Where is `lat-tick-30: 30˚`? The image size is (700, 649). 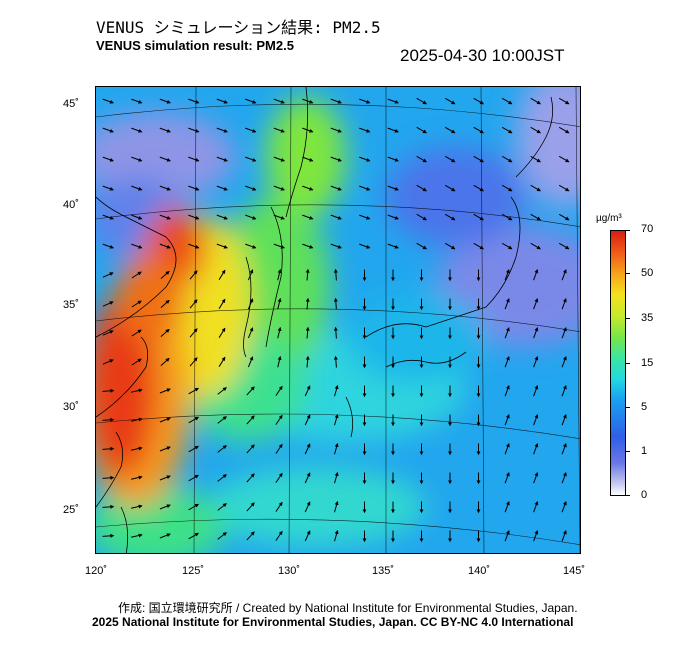
lat-tick-30: 30˚ is located at coordinates (71, 407).